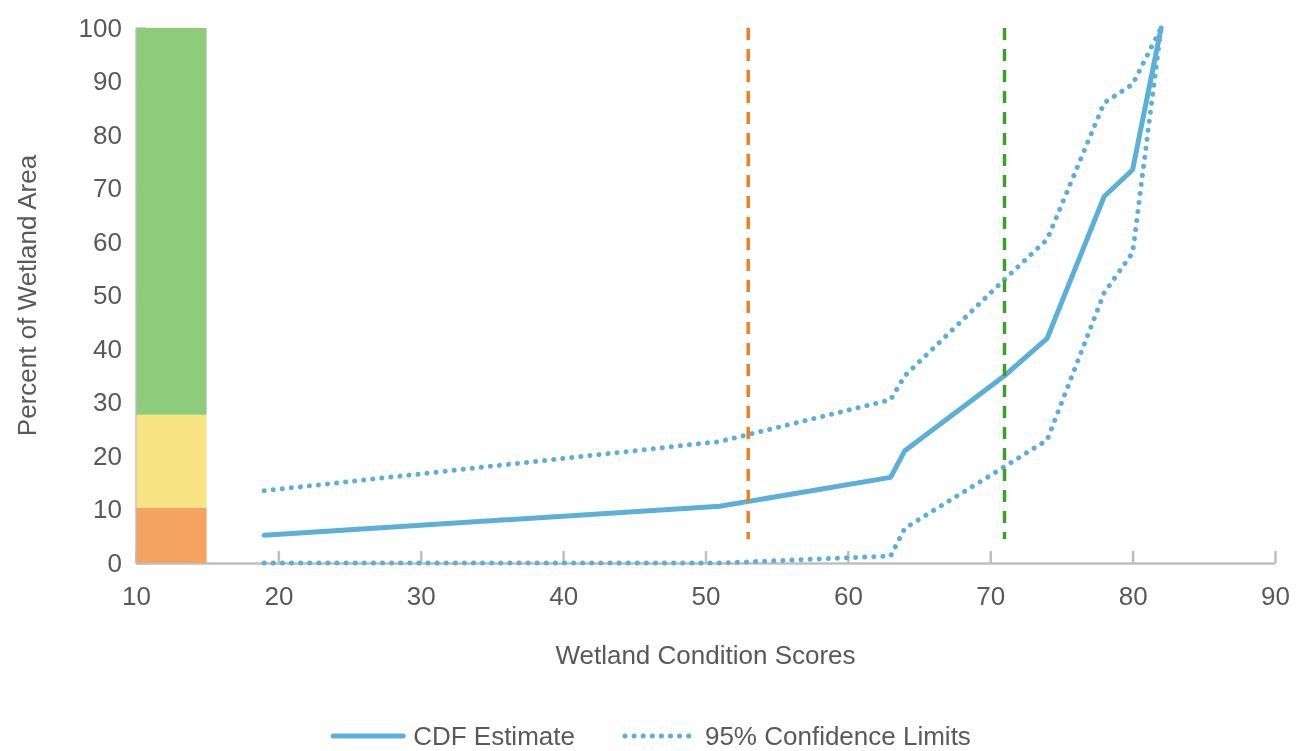 This screenshot has height=751, width=1304. I want to click on x-tick-label: 60, so click(848, 596).